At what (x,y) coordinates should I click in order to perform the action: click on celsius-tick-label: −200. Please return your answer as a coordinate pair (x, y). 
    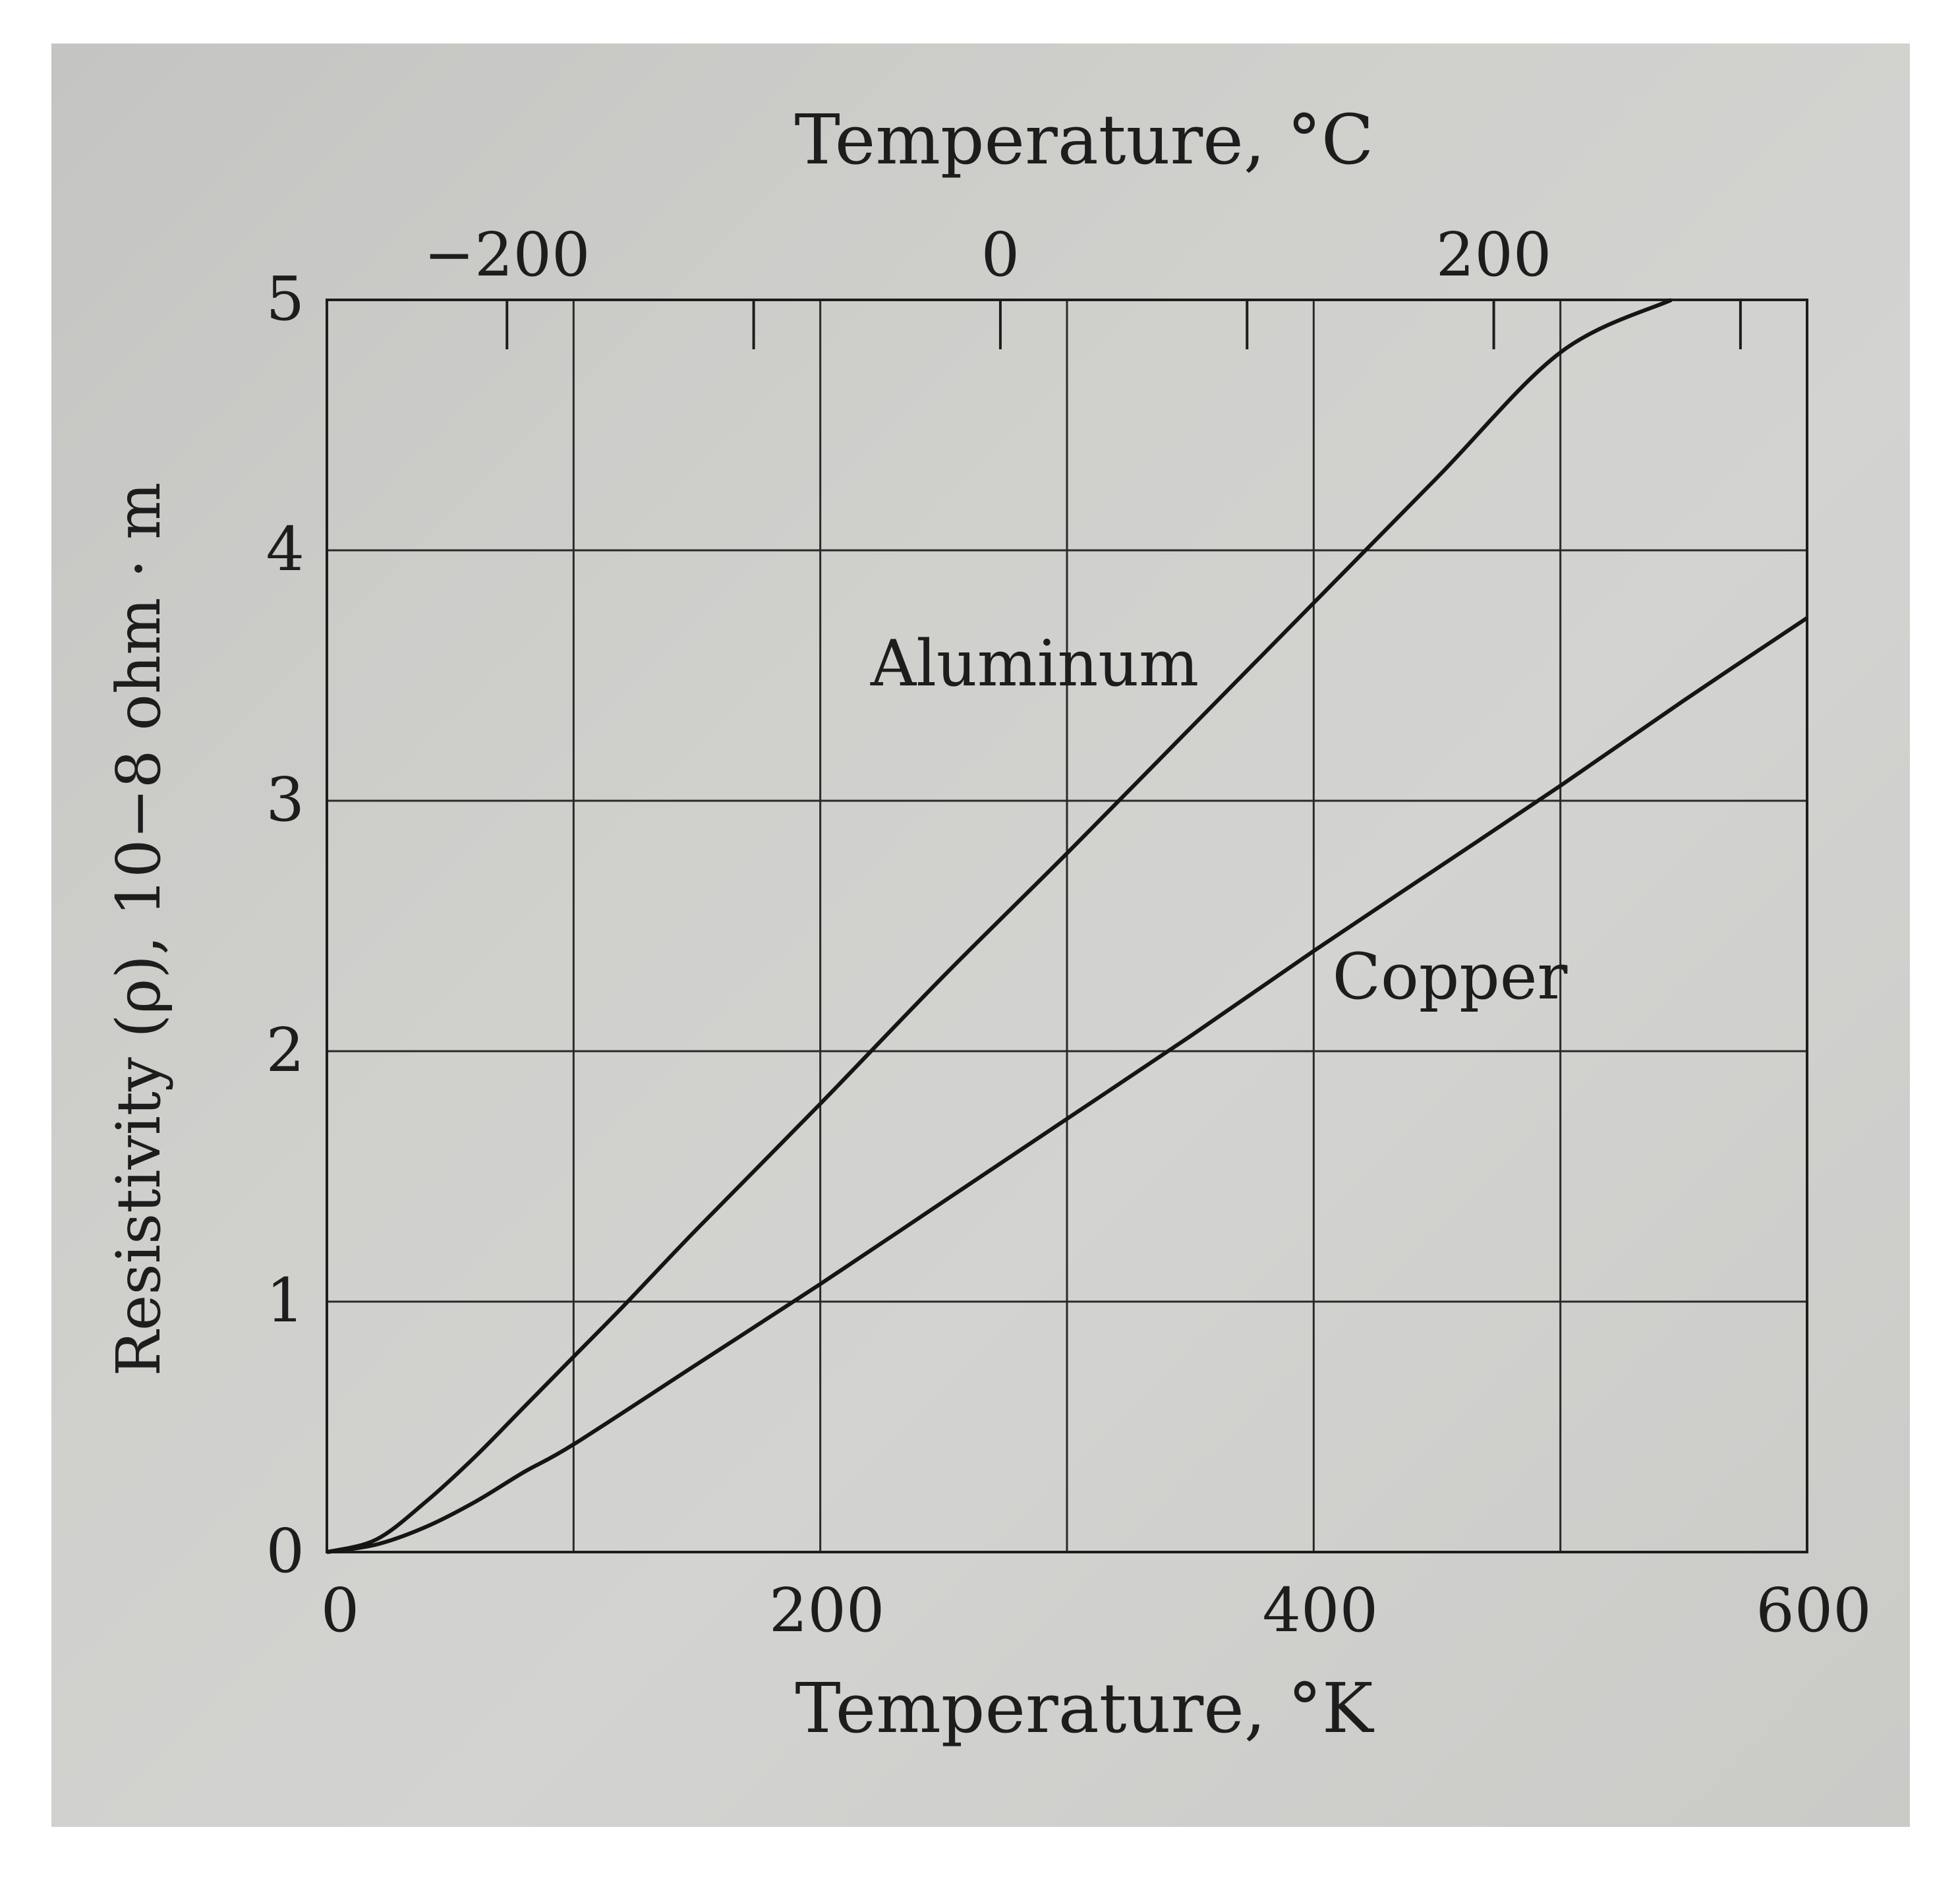
    Looking at the image, I should click on (507, 254).